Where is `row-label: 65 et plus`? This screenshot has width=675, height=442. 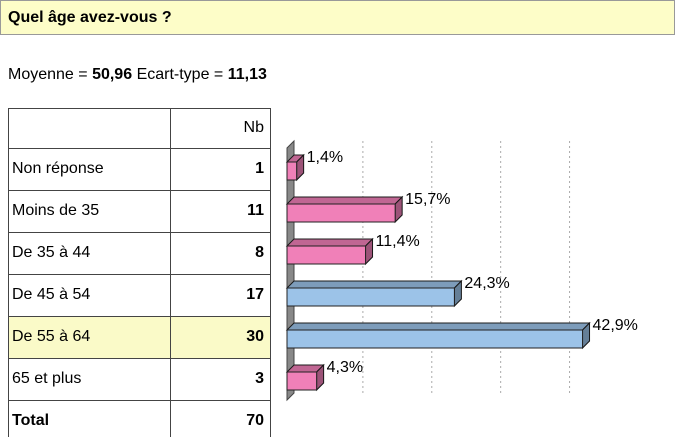
row-label: 65 et plus is located at coordinates (46, 378).